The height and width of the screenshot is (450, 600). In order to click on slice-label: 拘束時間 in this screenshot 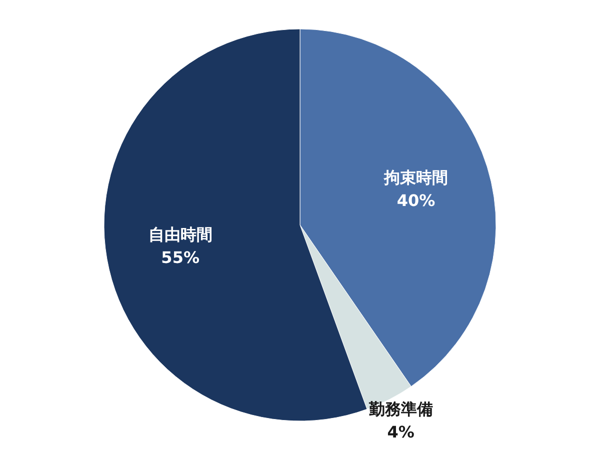, I will do `click(415, 177)`.